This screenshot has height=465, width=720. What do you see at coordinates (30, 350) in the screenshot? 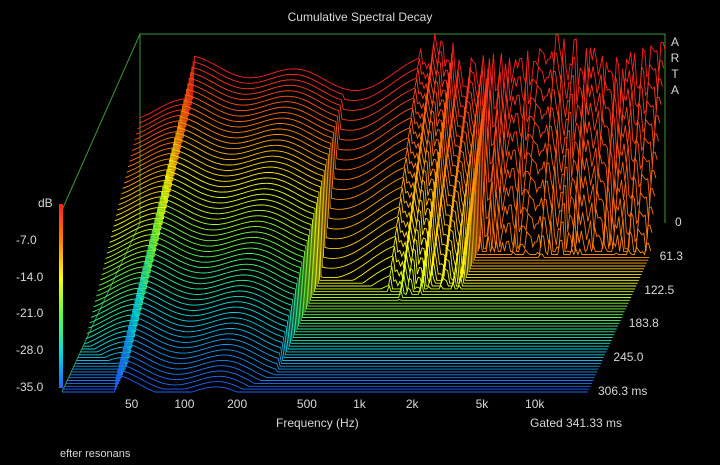
I see `y-tick-label: -28.0` at bounding box center [30, 350].